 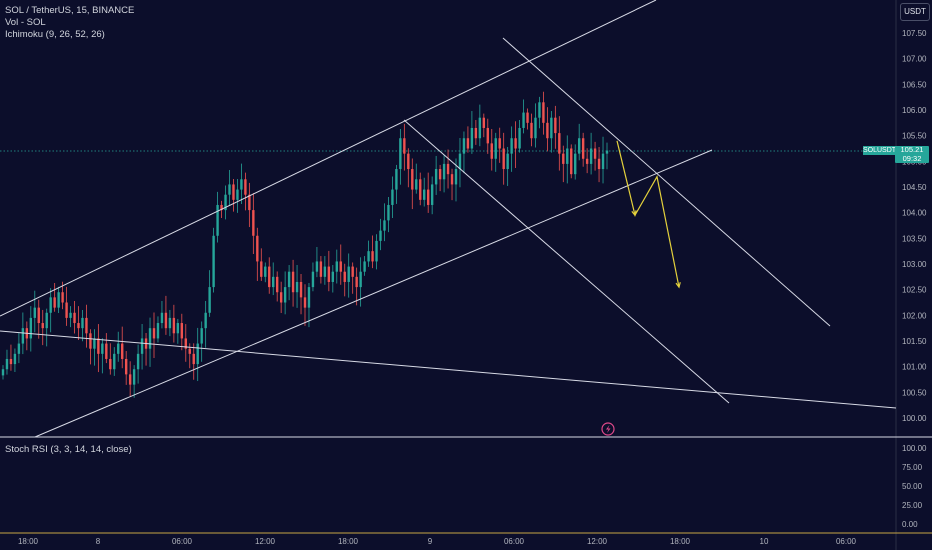 What do you see at coordinates (25, 22) in the screenshot?
I see `volume-label: Vol - SOL` at bounding box center [25, 22].